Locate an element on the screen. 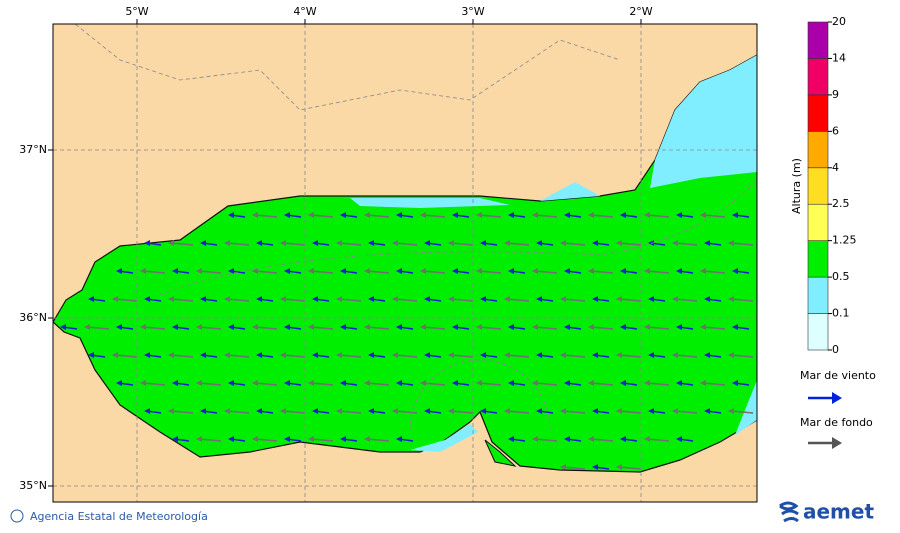 This screenshot has width=900, height=533. logo: aemet is located at coordinates (838, 512).